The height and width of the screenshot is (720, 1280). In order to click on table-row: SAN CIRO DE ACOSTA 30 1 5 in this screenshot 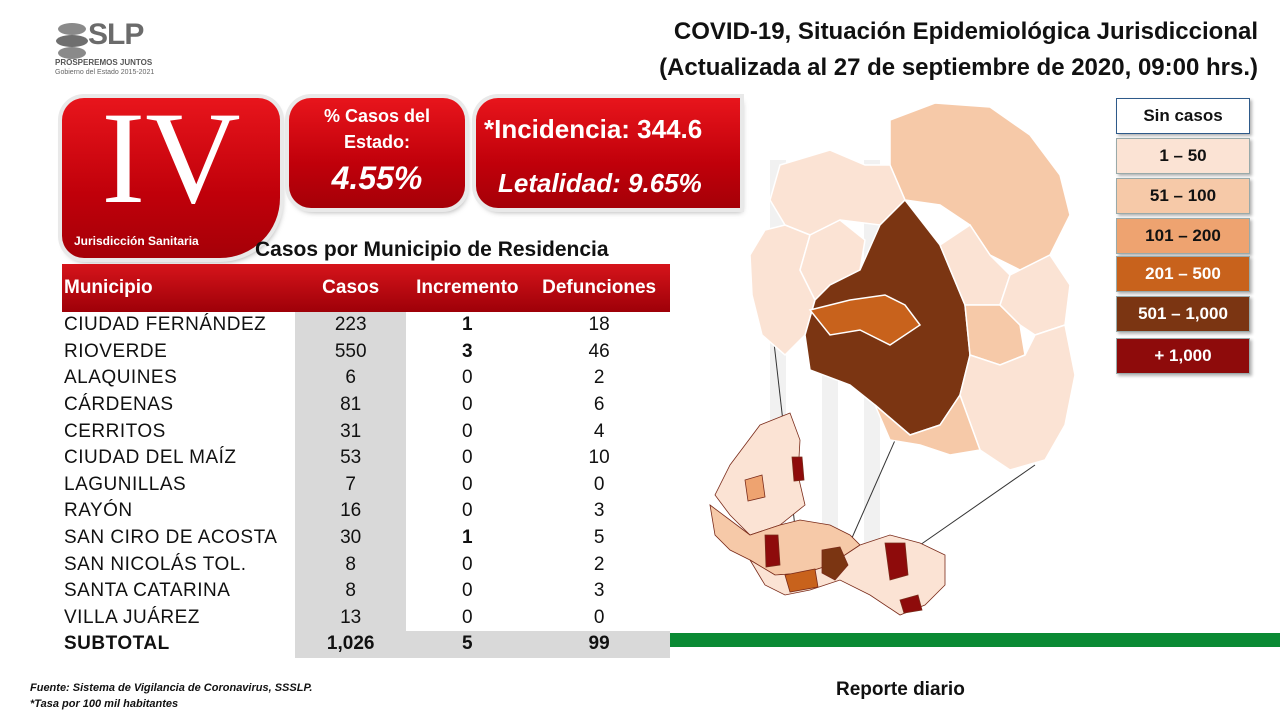, I will do `click(366, 538)`.